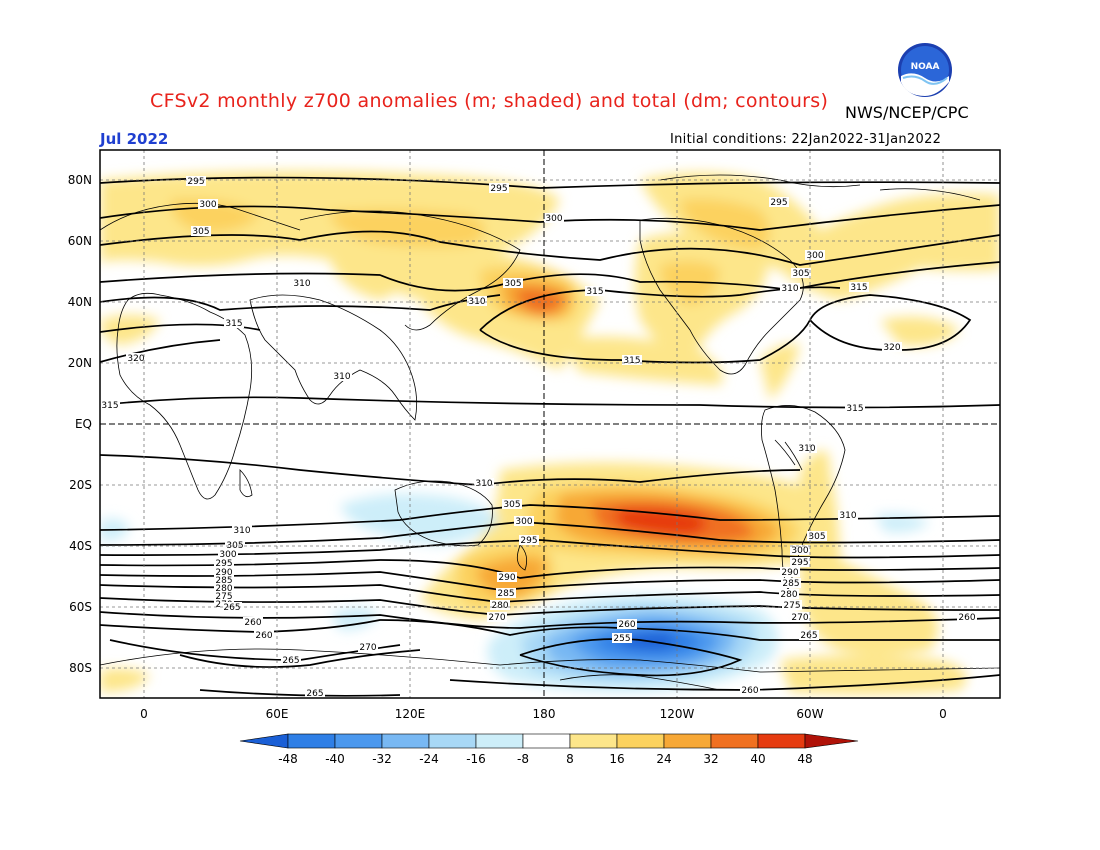 The image size is (1100, 850). What do you see at coordinates (831, 741) in the screenshot?
I see `colorbar-arrow-right` at bounding box center [831, 741].